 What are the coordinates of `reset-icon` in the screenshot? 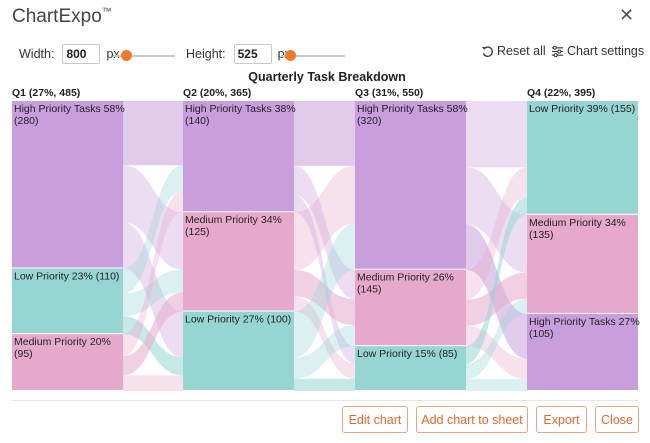 It's located at (487, 51).